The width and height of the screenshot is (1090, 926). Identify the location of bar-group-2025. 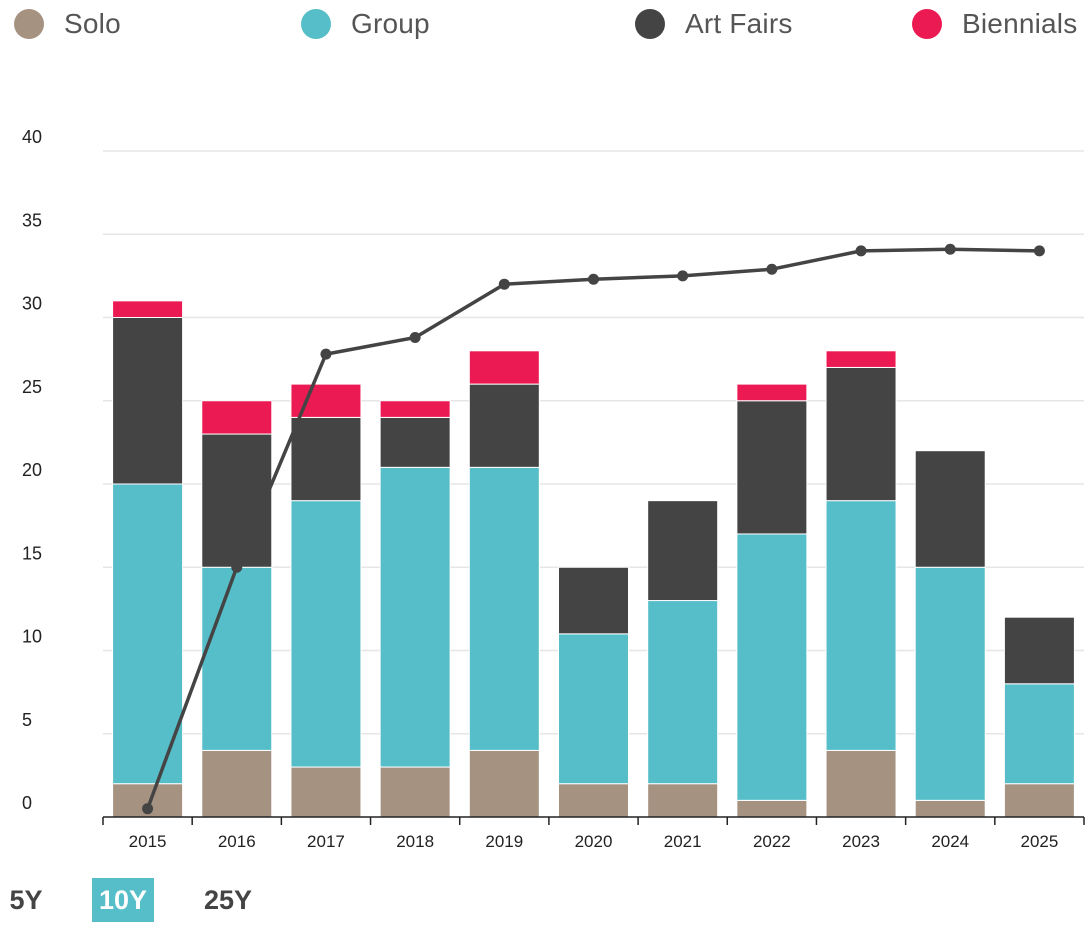
(1039, 734).